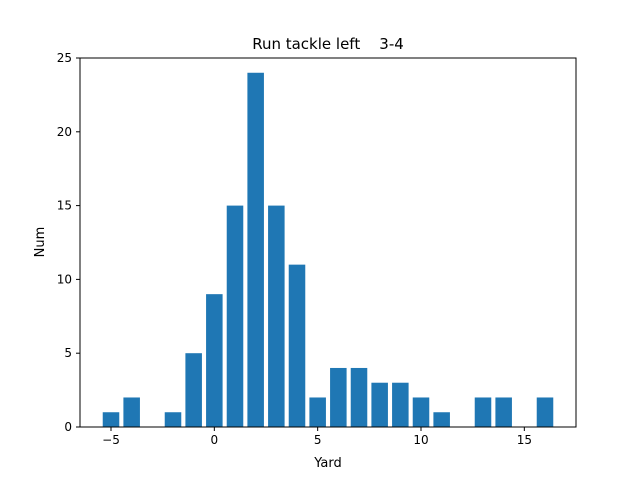 This screenshot has height=480, width=640. Describe the element at coordinates (68, 353) in the screenshot. I see `y-tick-label: 5` at that location.